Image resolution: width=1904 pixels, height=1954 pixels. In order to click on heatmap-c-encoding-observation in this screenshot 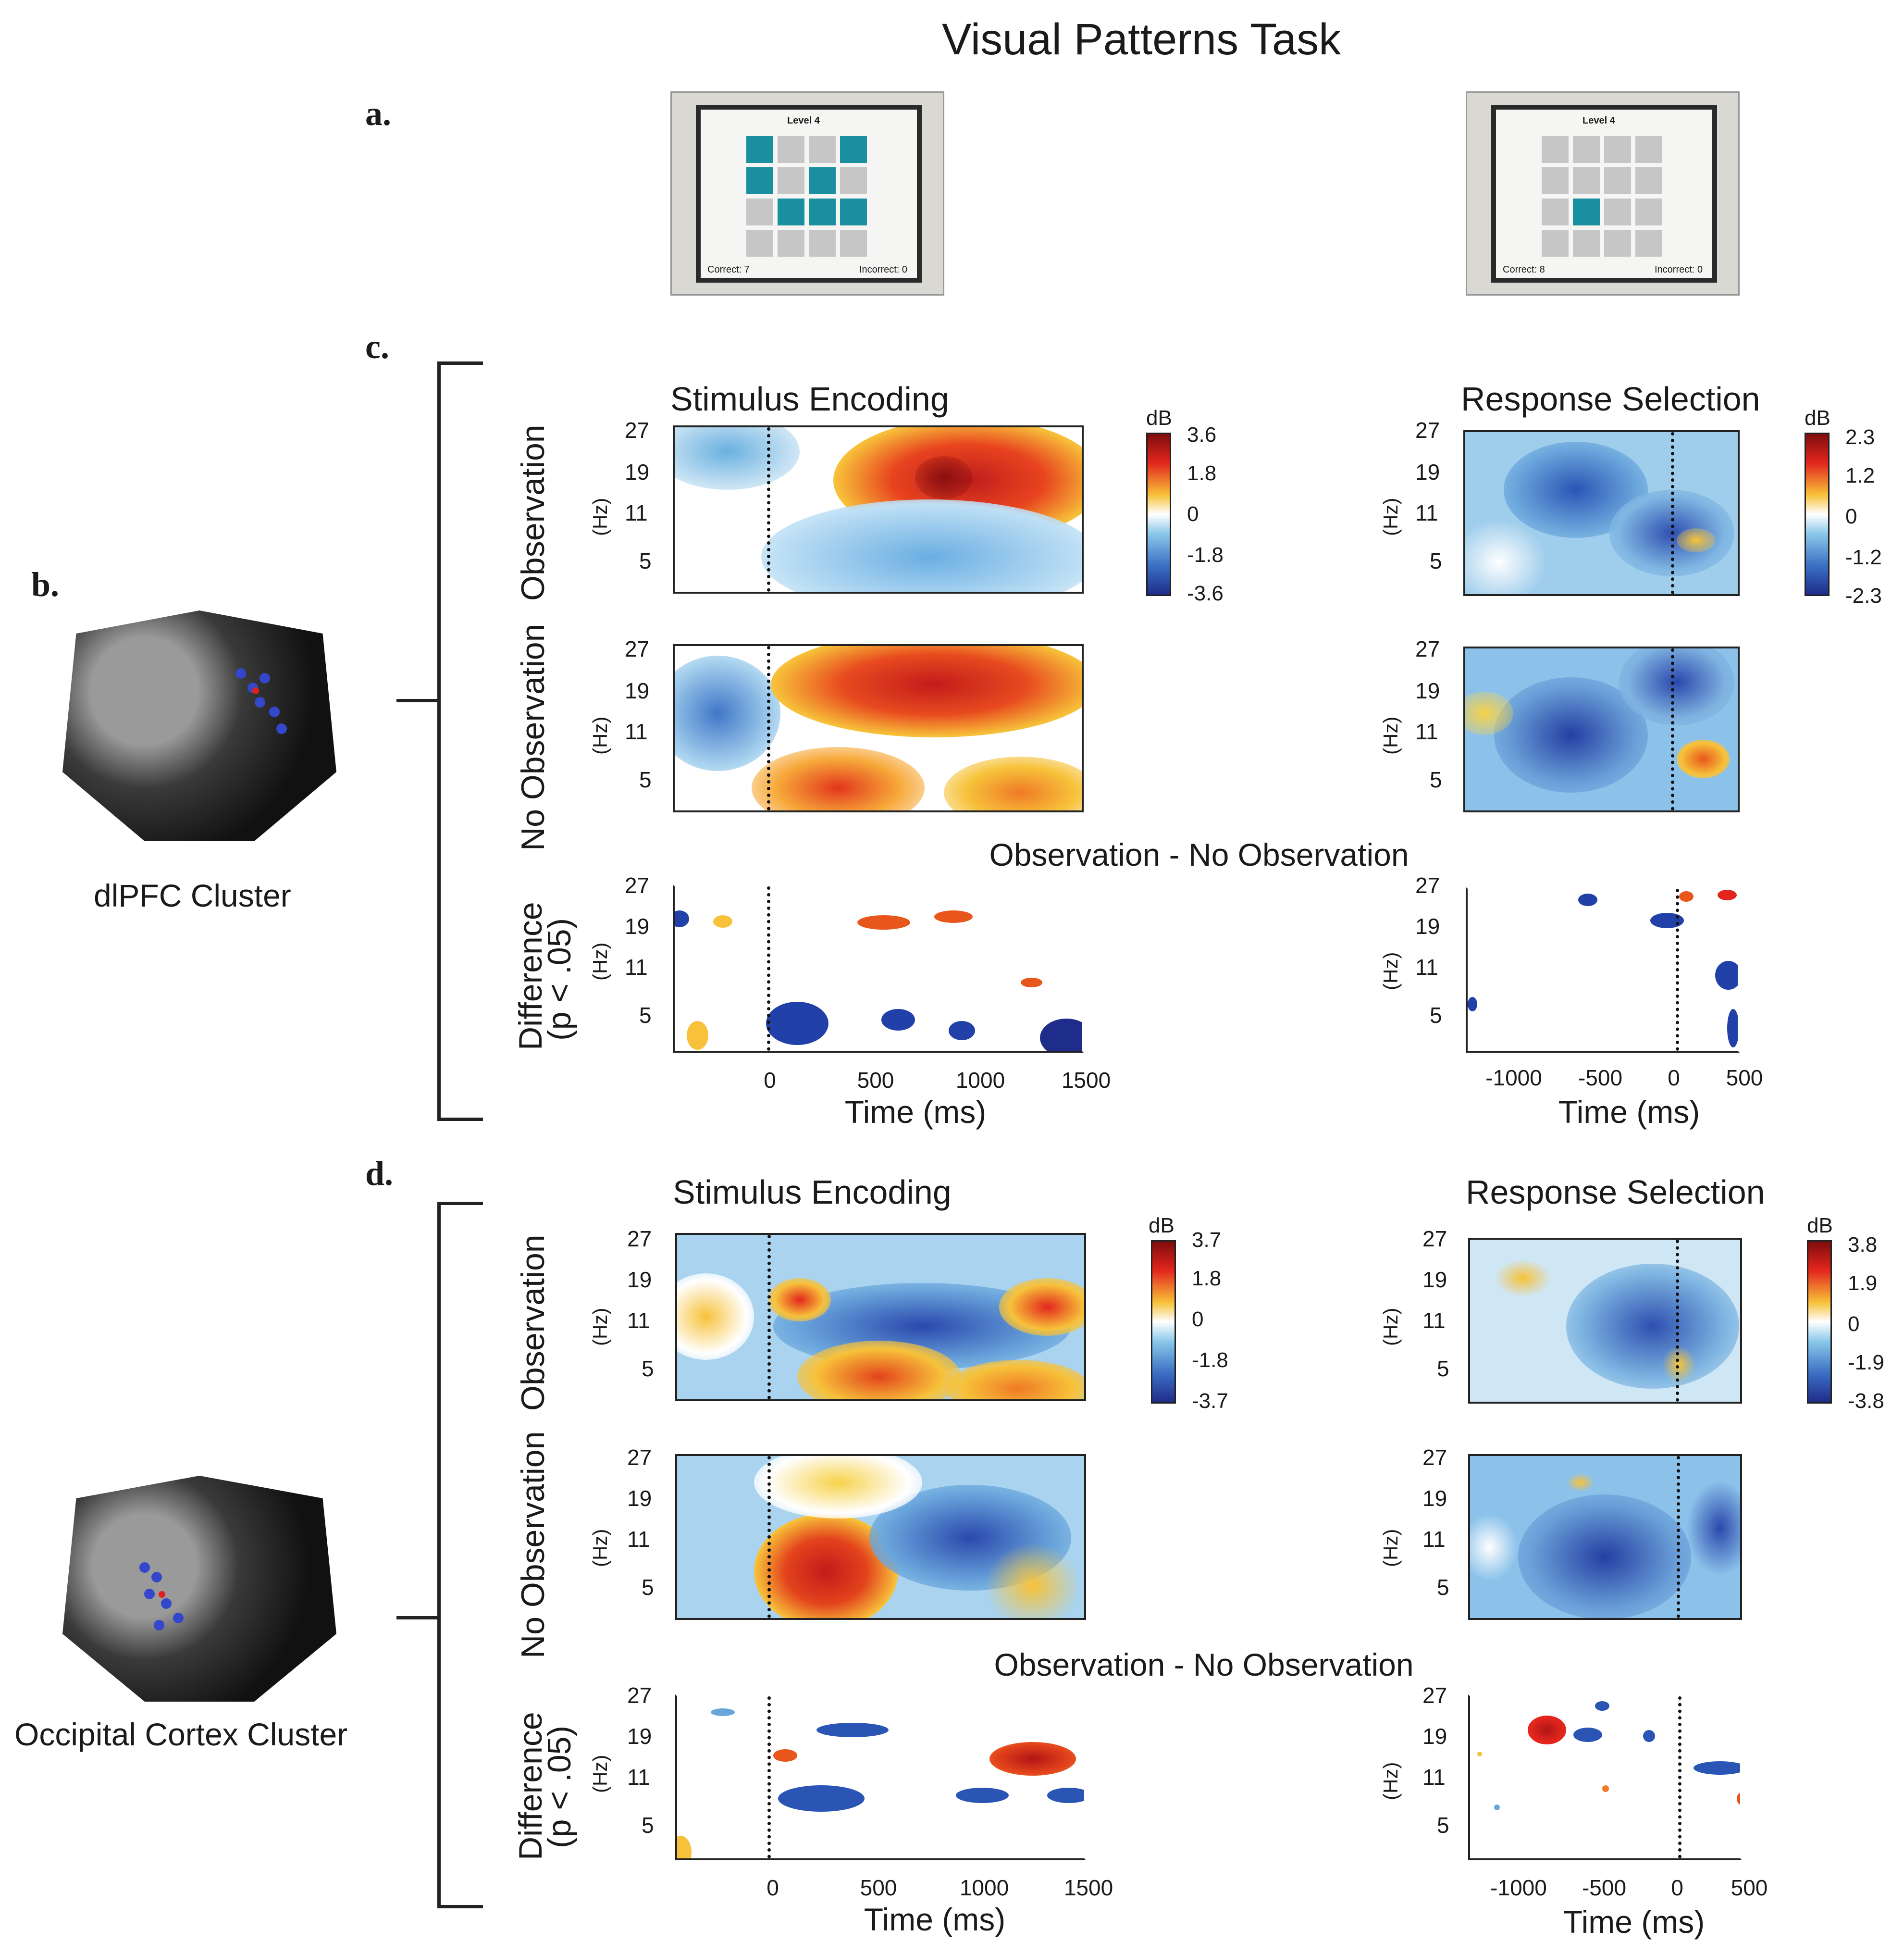, I will do `click(878, 509)`.